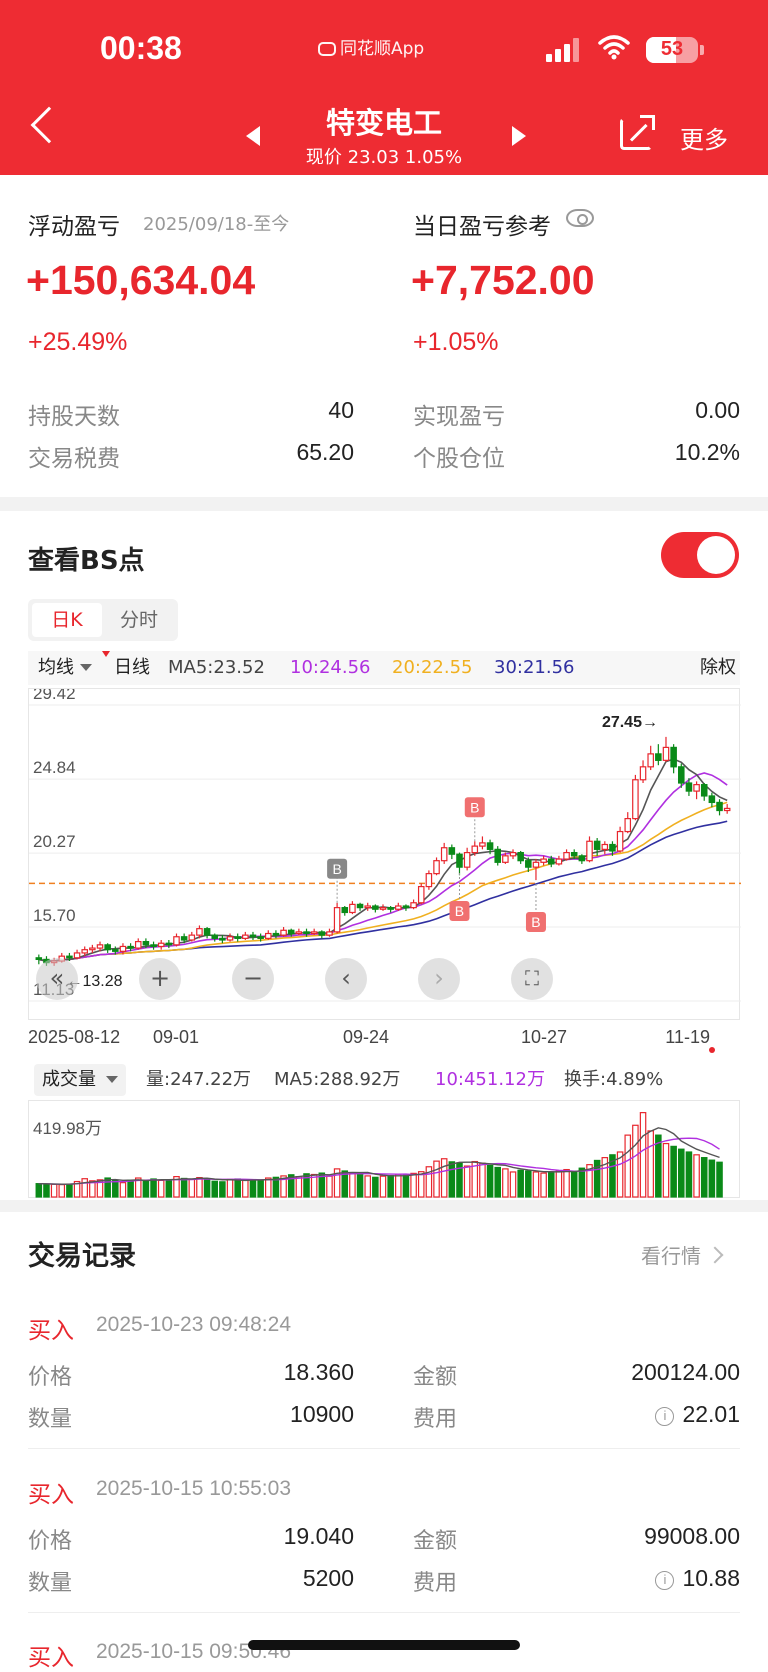 The width and height of the screenshot is (768, 1672). I want to click on float-pnl-value: +150,634.04, so click(141, 280).